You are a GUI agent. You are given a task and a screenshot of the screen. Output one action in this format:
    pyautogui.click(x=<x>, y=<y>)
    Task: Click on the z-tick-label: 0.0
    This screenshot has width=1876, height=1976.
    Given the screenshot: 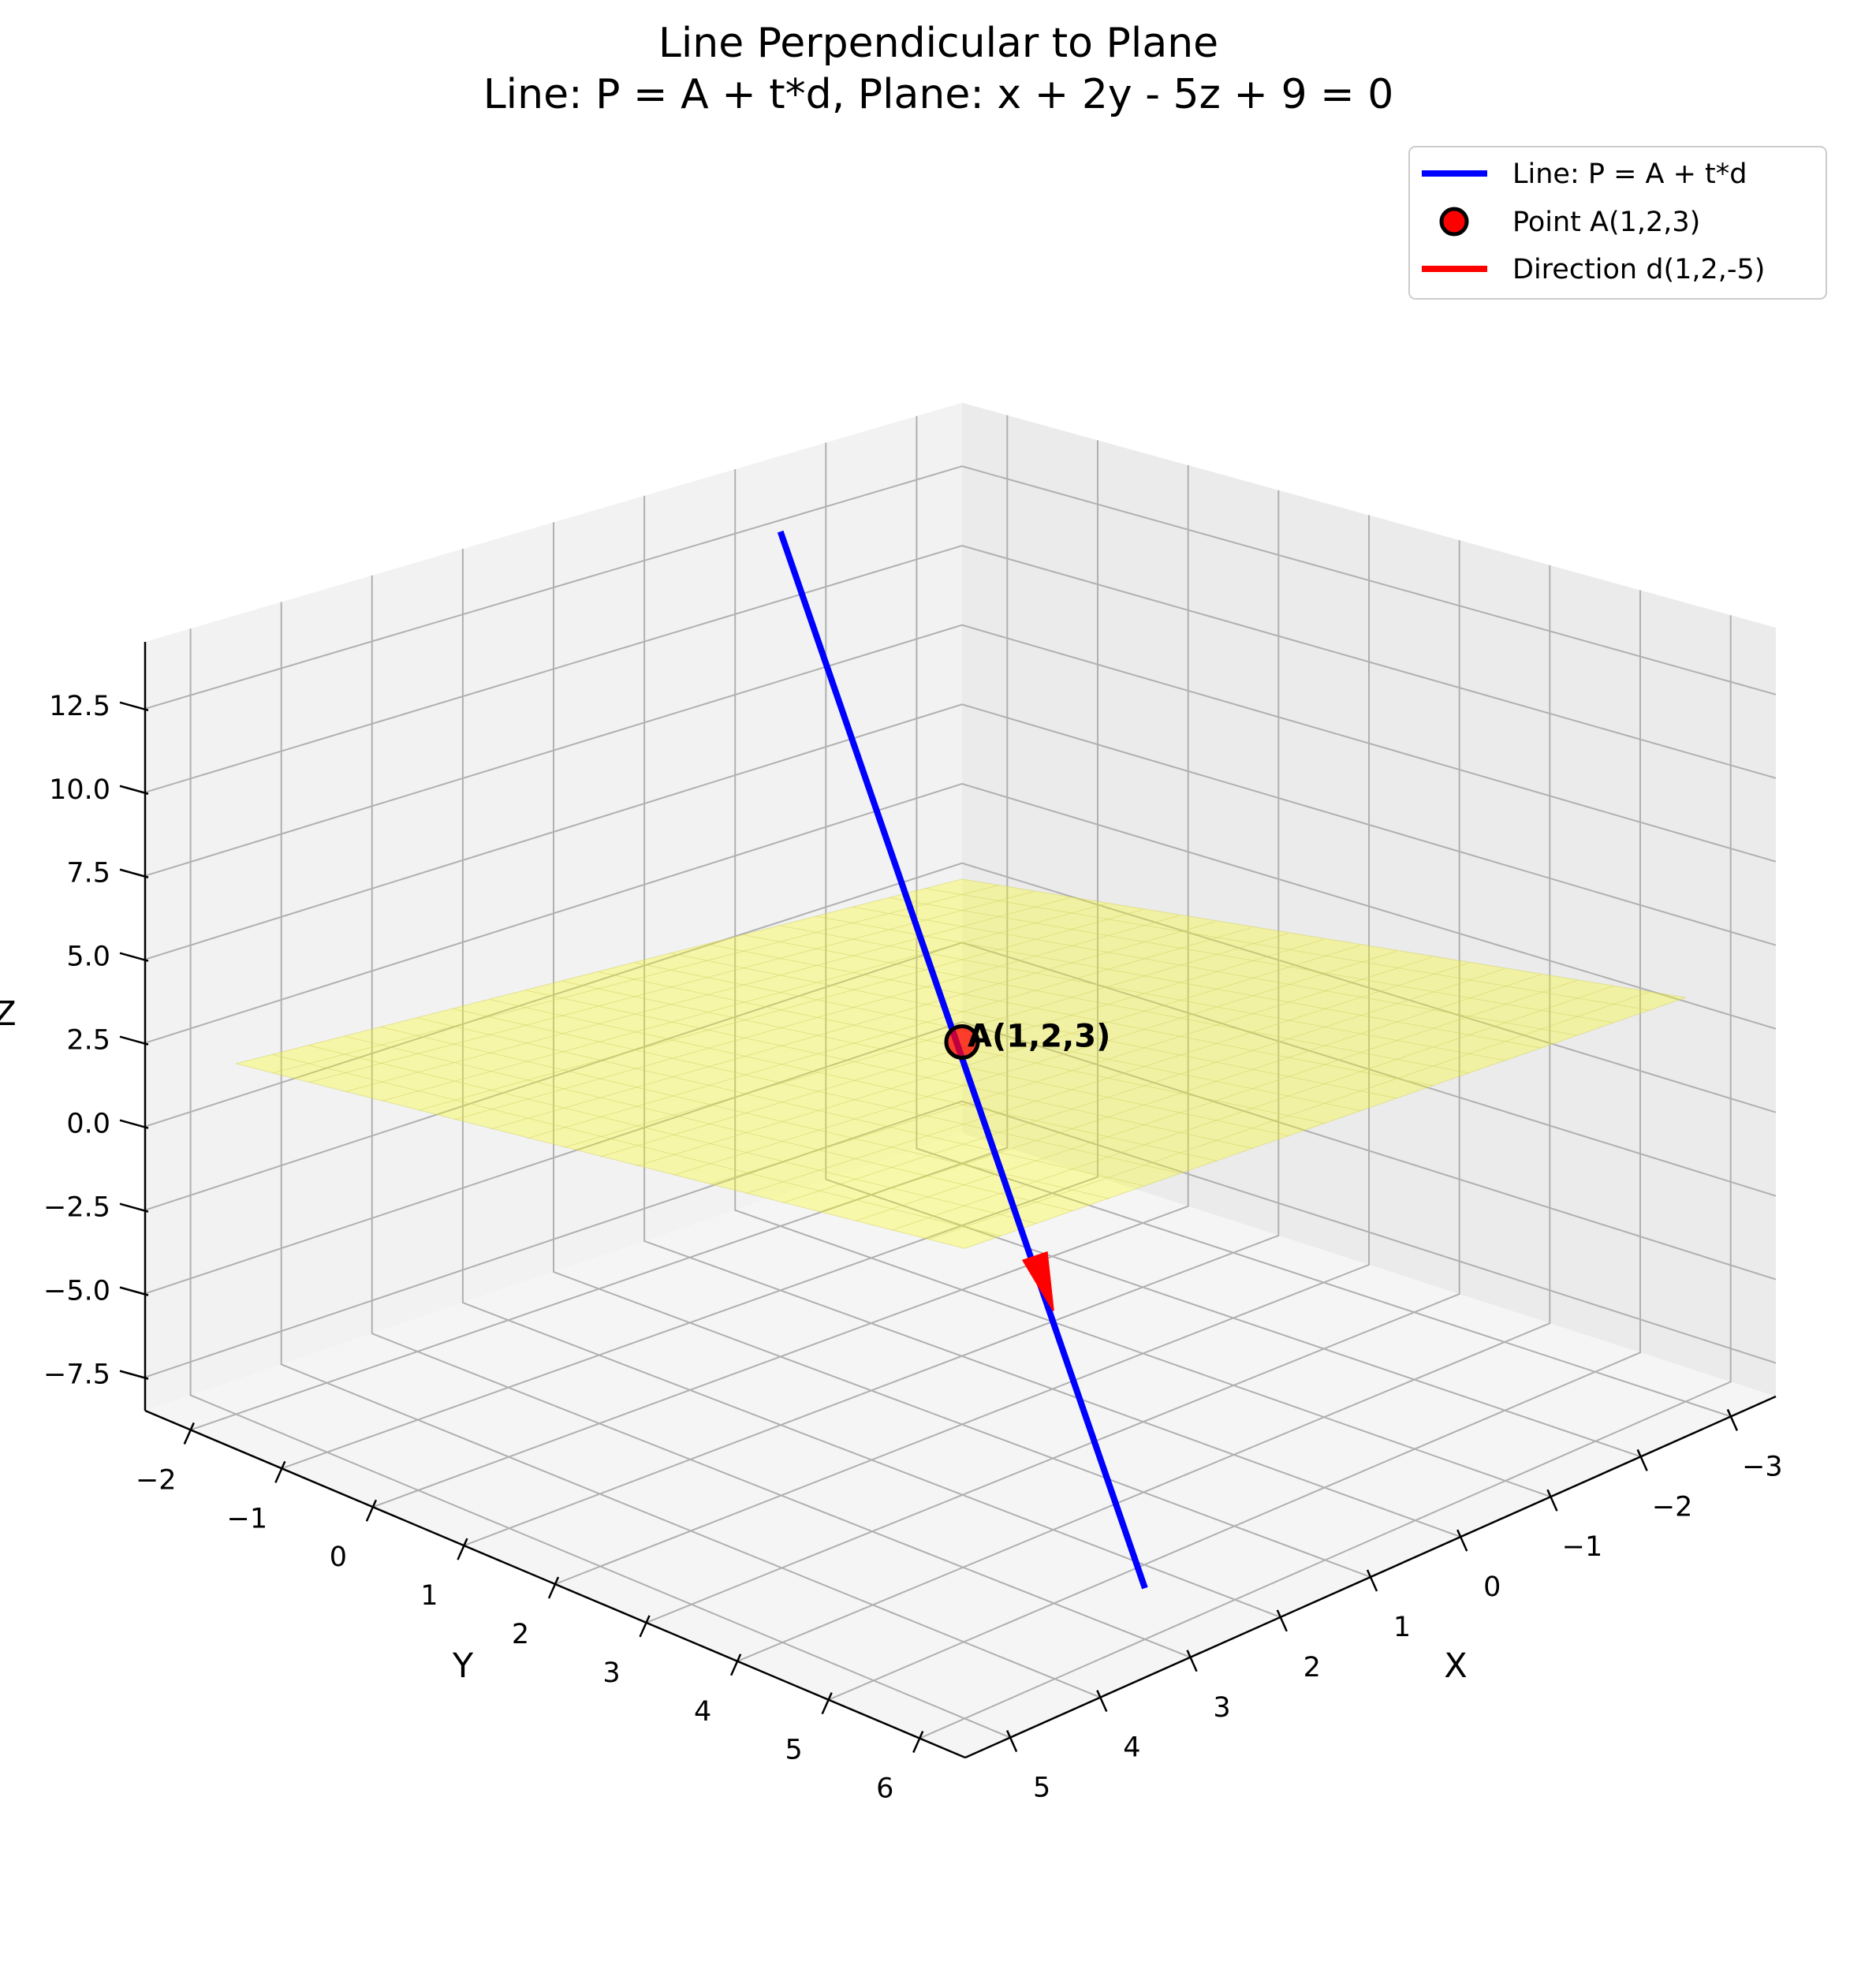 What is the action you would take?
    pyautogui.click(x=88, y=1124)
    